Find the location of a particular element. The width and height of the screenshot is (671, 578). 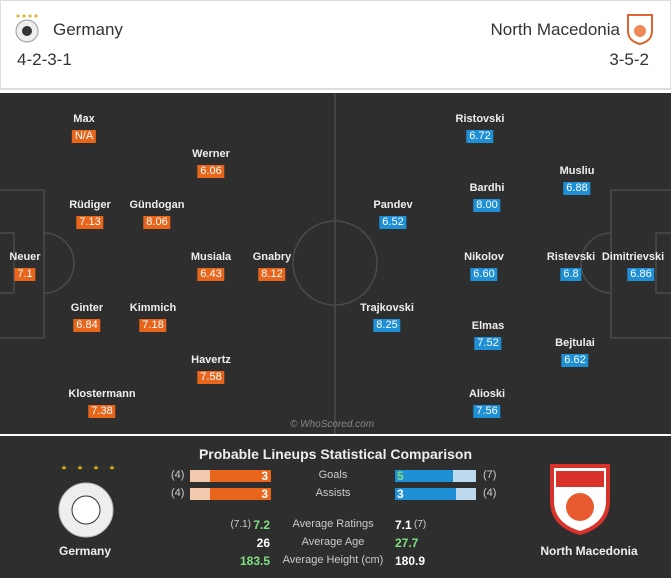

player-name: Gnabry is located at coordinates (272, 257).